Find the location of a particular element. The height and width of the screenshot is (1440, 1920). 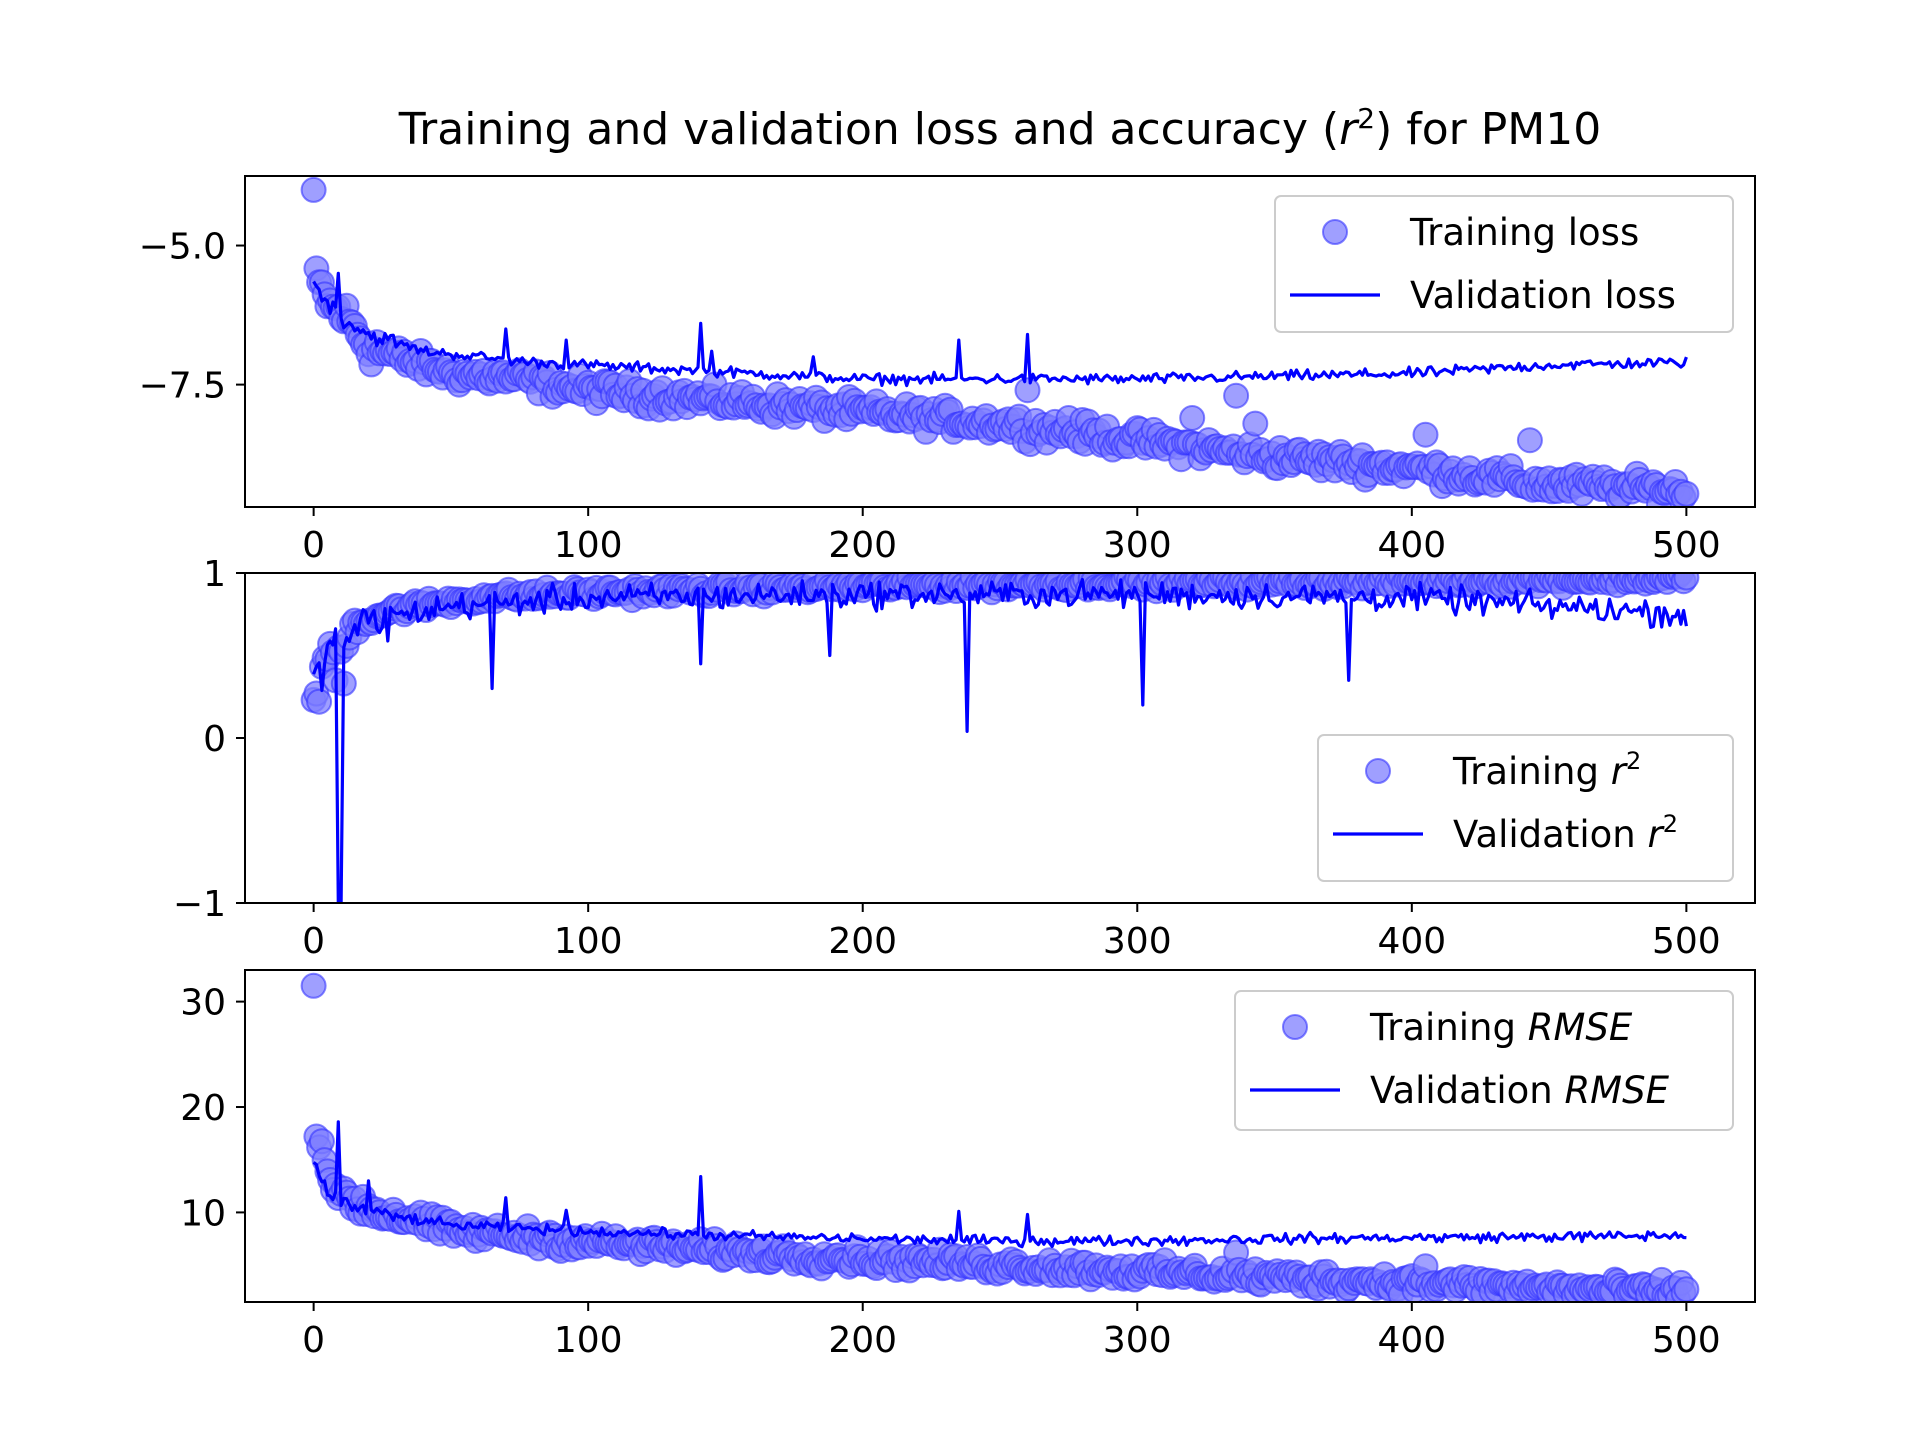

y-tick-label: 30 is located at coordinates (203, 1003).